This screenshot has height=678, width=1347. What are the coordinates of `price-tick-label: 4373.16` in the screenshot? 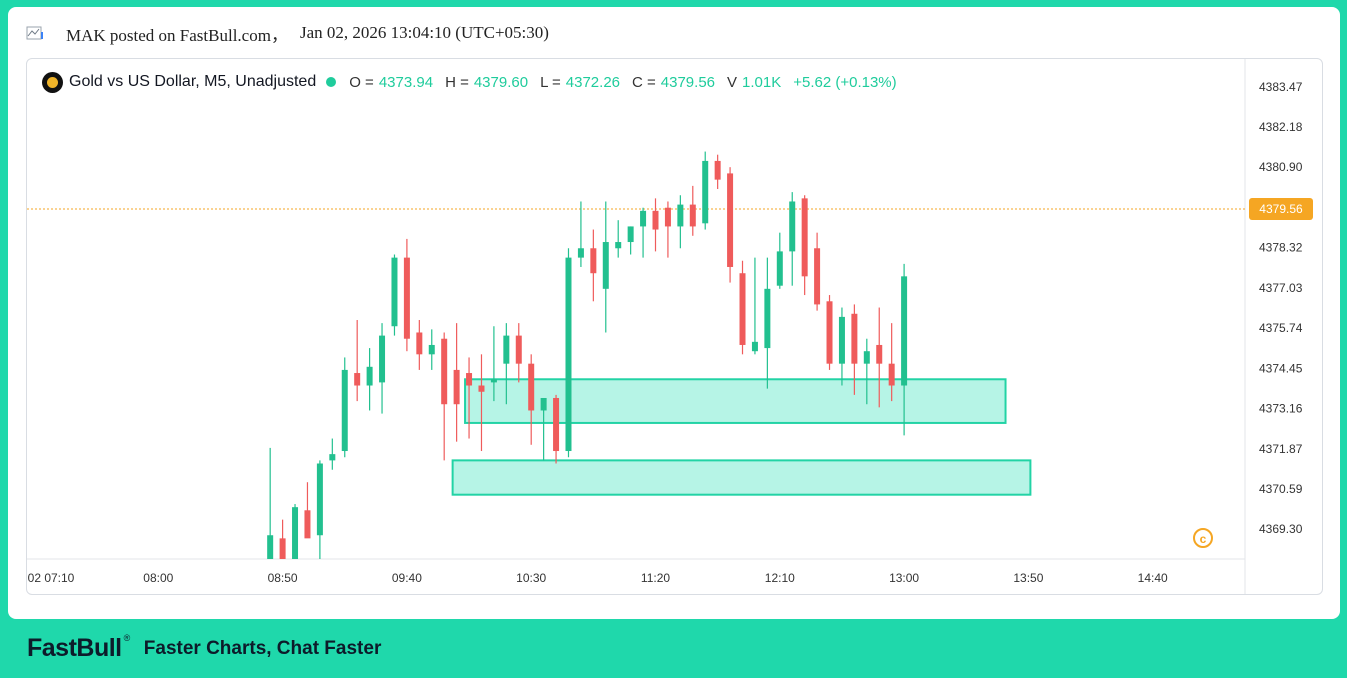 It's located at (1281, 409).